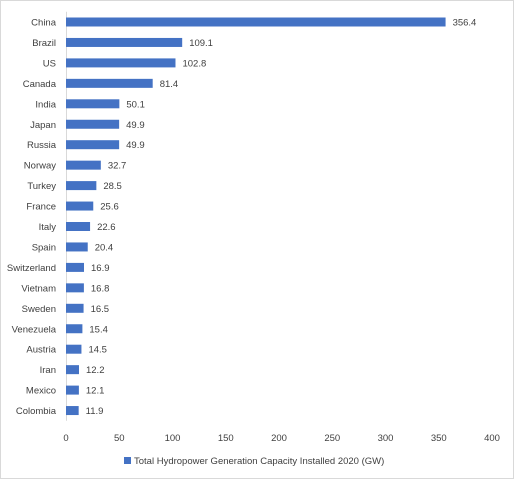  I want to click on data-label: 12.1, so click(95, 391).